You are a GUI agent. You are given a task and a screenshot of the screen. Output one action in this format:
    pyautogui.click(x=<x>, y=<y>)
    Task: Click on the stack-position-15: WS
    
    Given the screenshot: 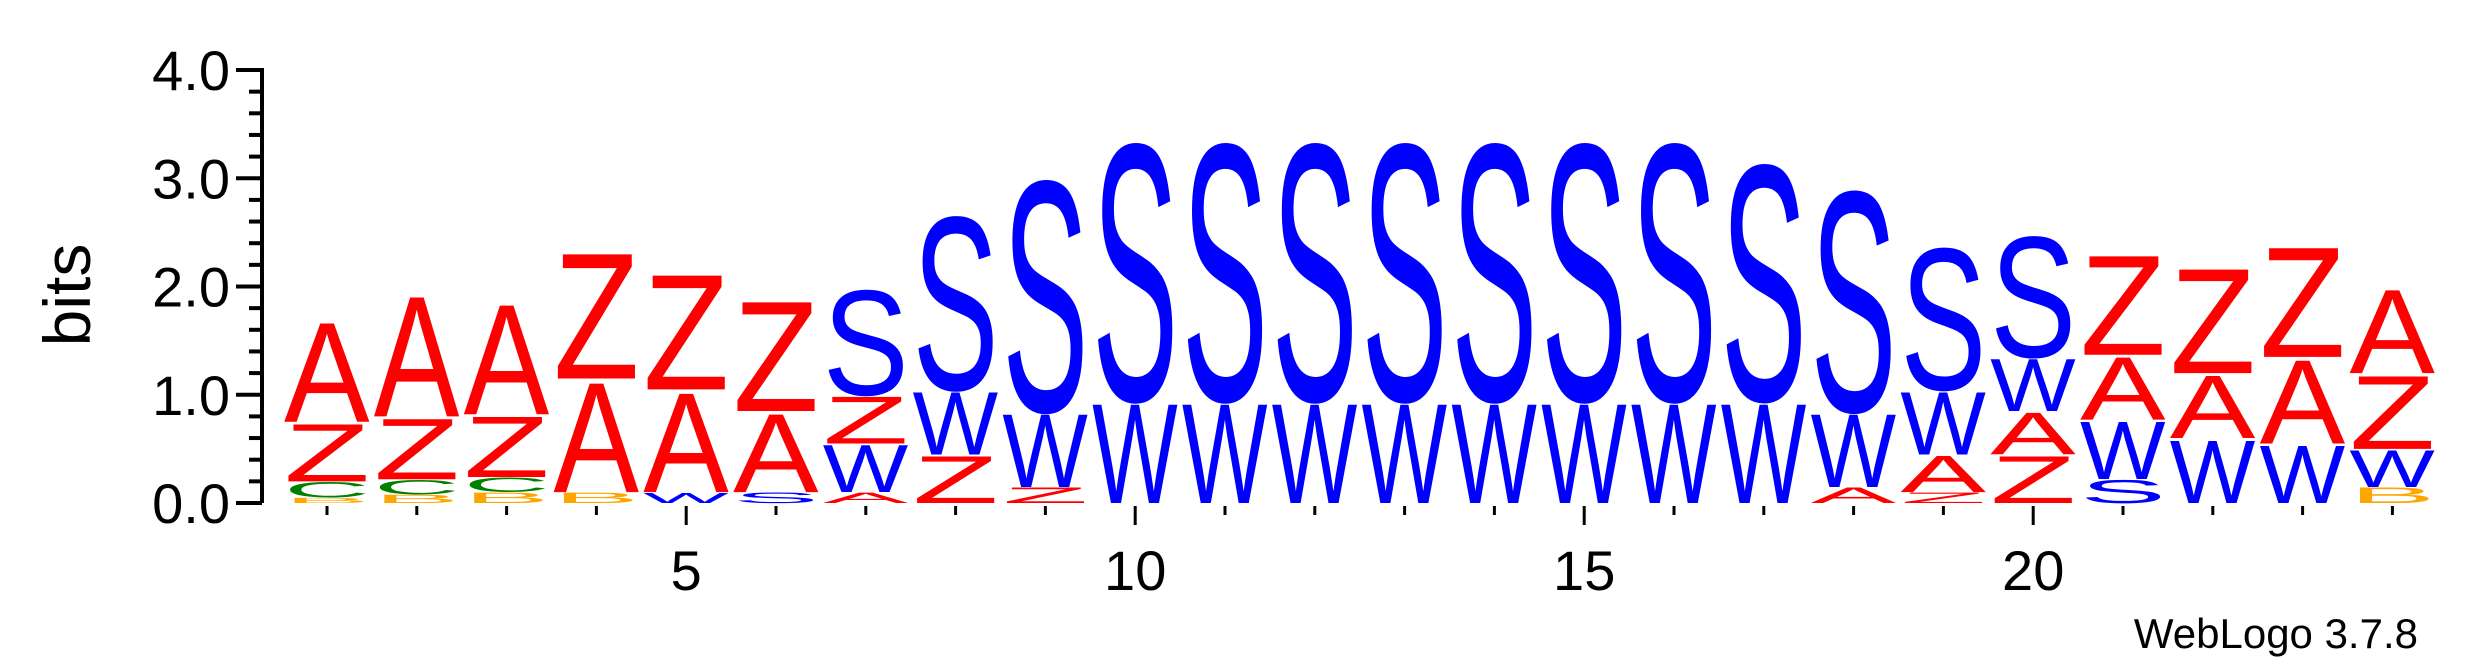 What is the action you would take?
    pyautogui.click(x=1584, y=301)
    